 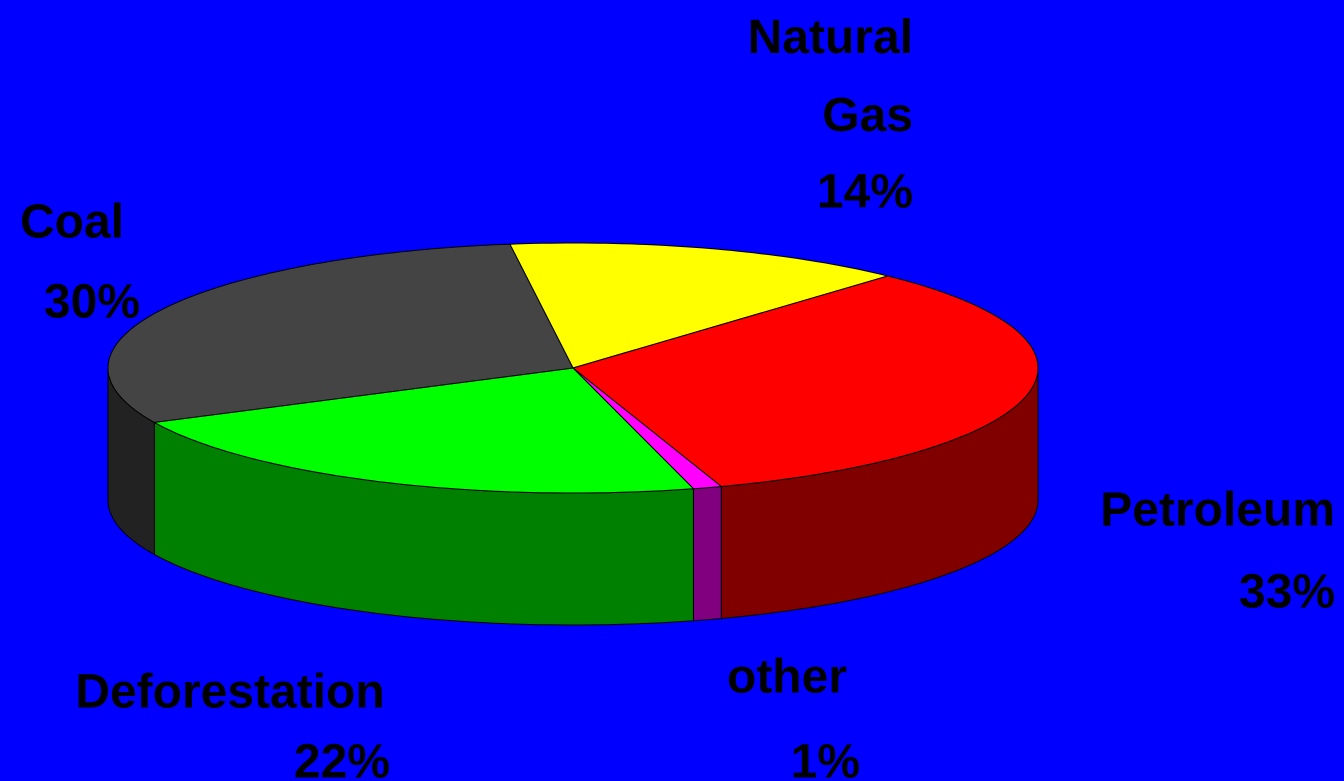 I want to click on slice-value-label: 33%, so click(x=1287, y=592).